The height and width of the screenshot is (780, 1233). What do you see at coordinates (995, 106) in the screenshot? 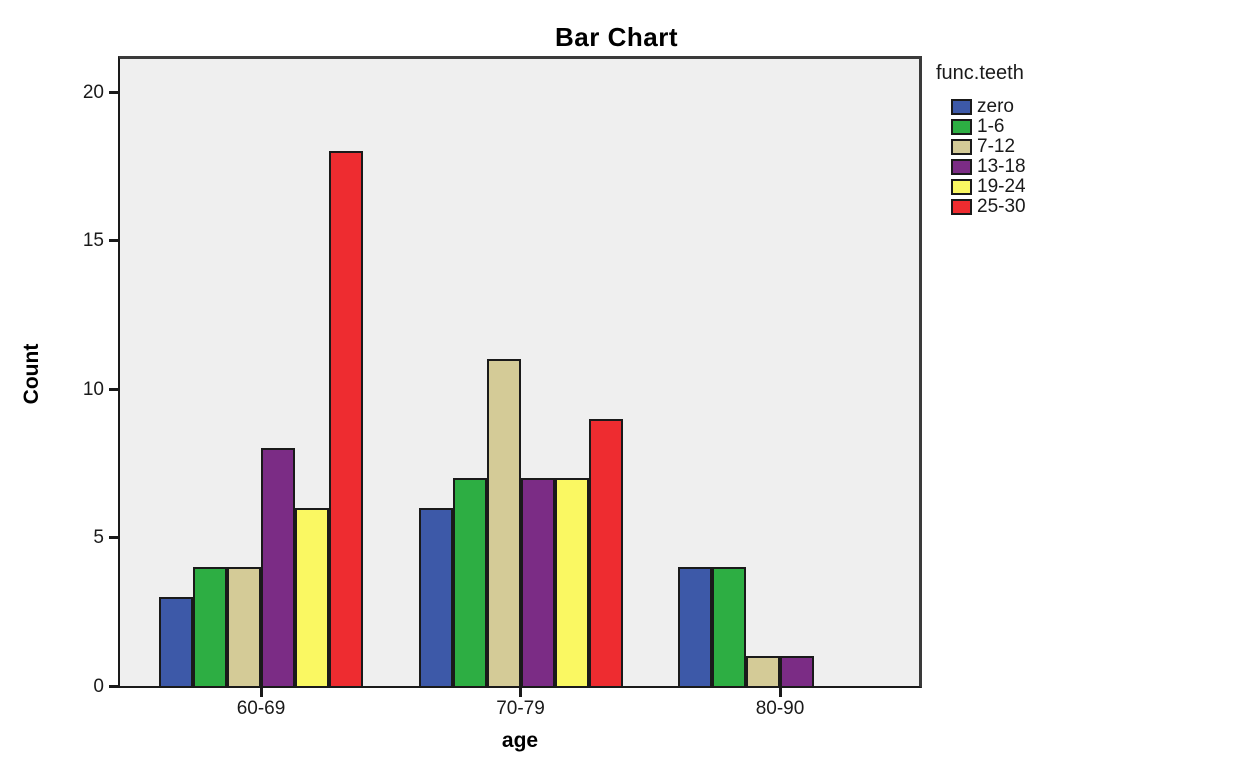
I see `legend-label: zero` at bounding box center [995, 106].